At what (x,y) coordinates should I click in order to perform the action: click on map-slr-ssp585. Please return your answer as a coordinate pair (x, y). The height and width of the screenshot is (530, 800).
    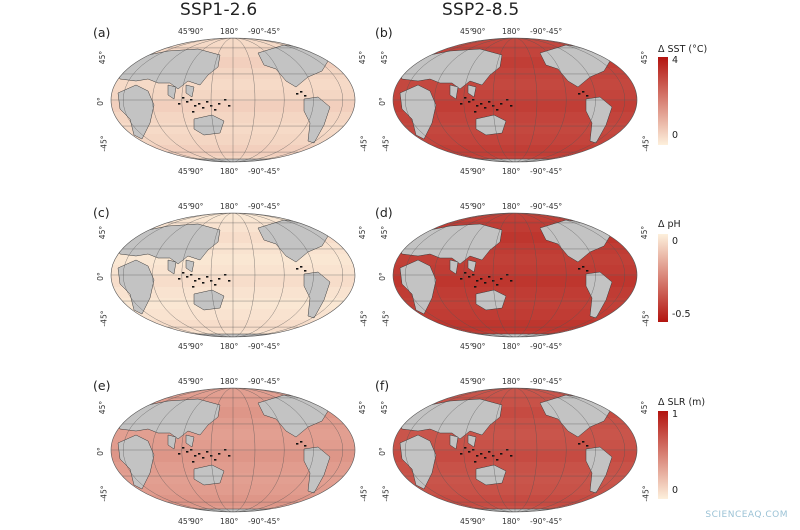
    Looking at the image, I should click on (515, 450).